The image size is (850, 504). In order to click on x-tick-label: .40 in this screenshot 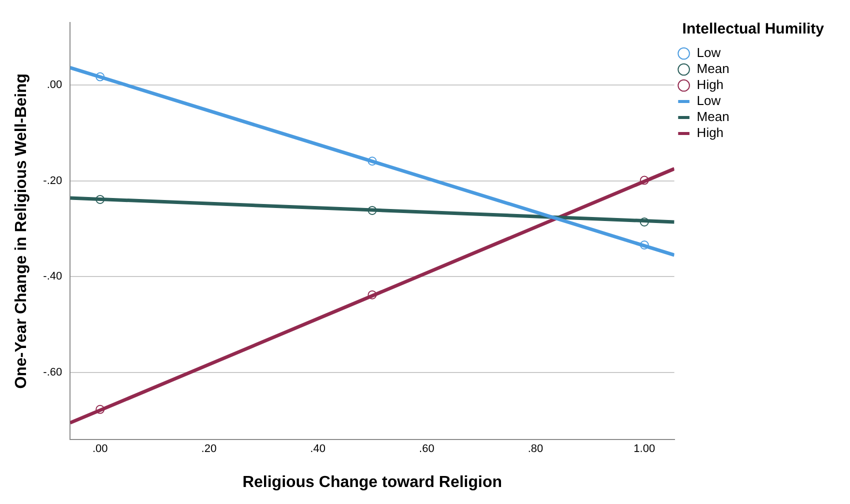, I will do `click(318, 449)`.